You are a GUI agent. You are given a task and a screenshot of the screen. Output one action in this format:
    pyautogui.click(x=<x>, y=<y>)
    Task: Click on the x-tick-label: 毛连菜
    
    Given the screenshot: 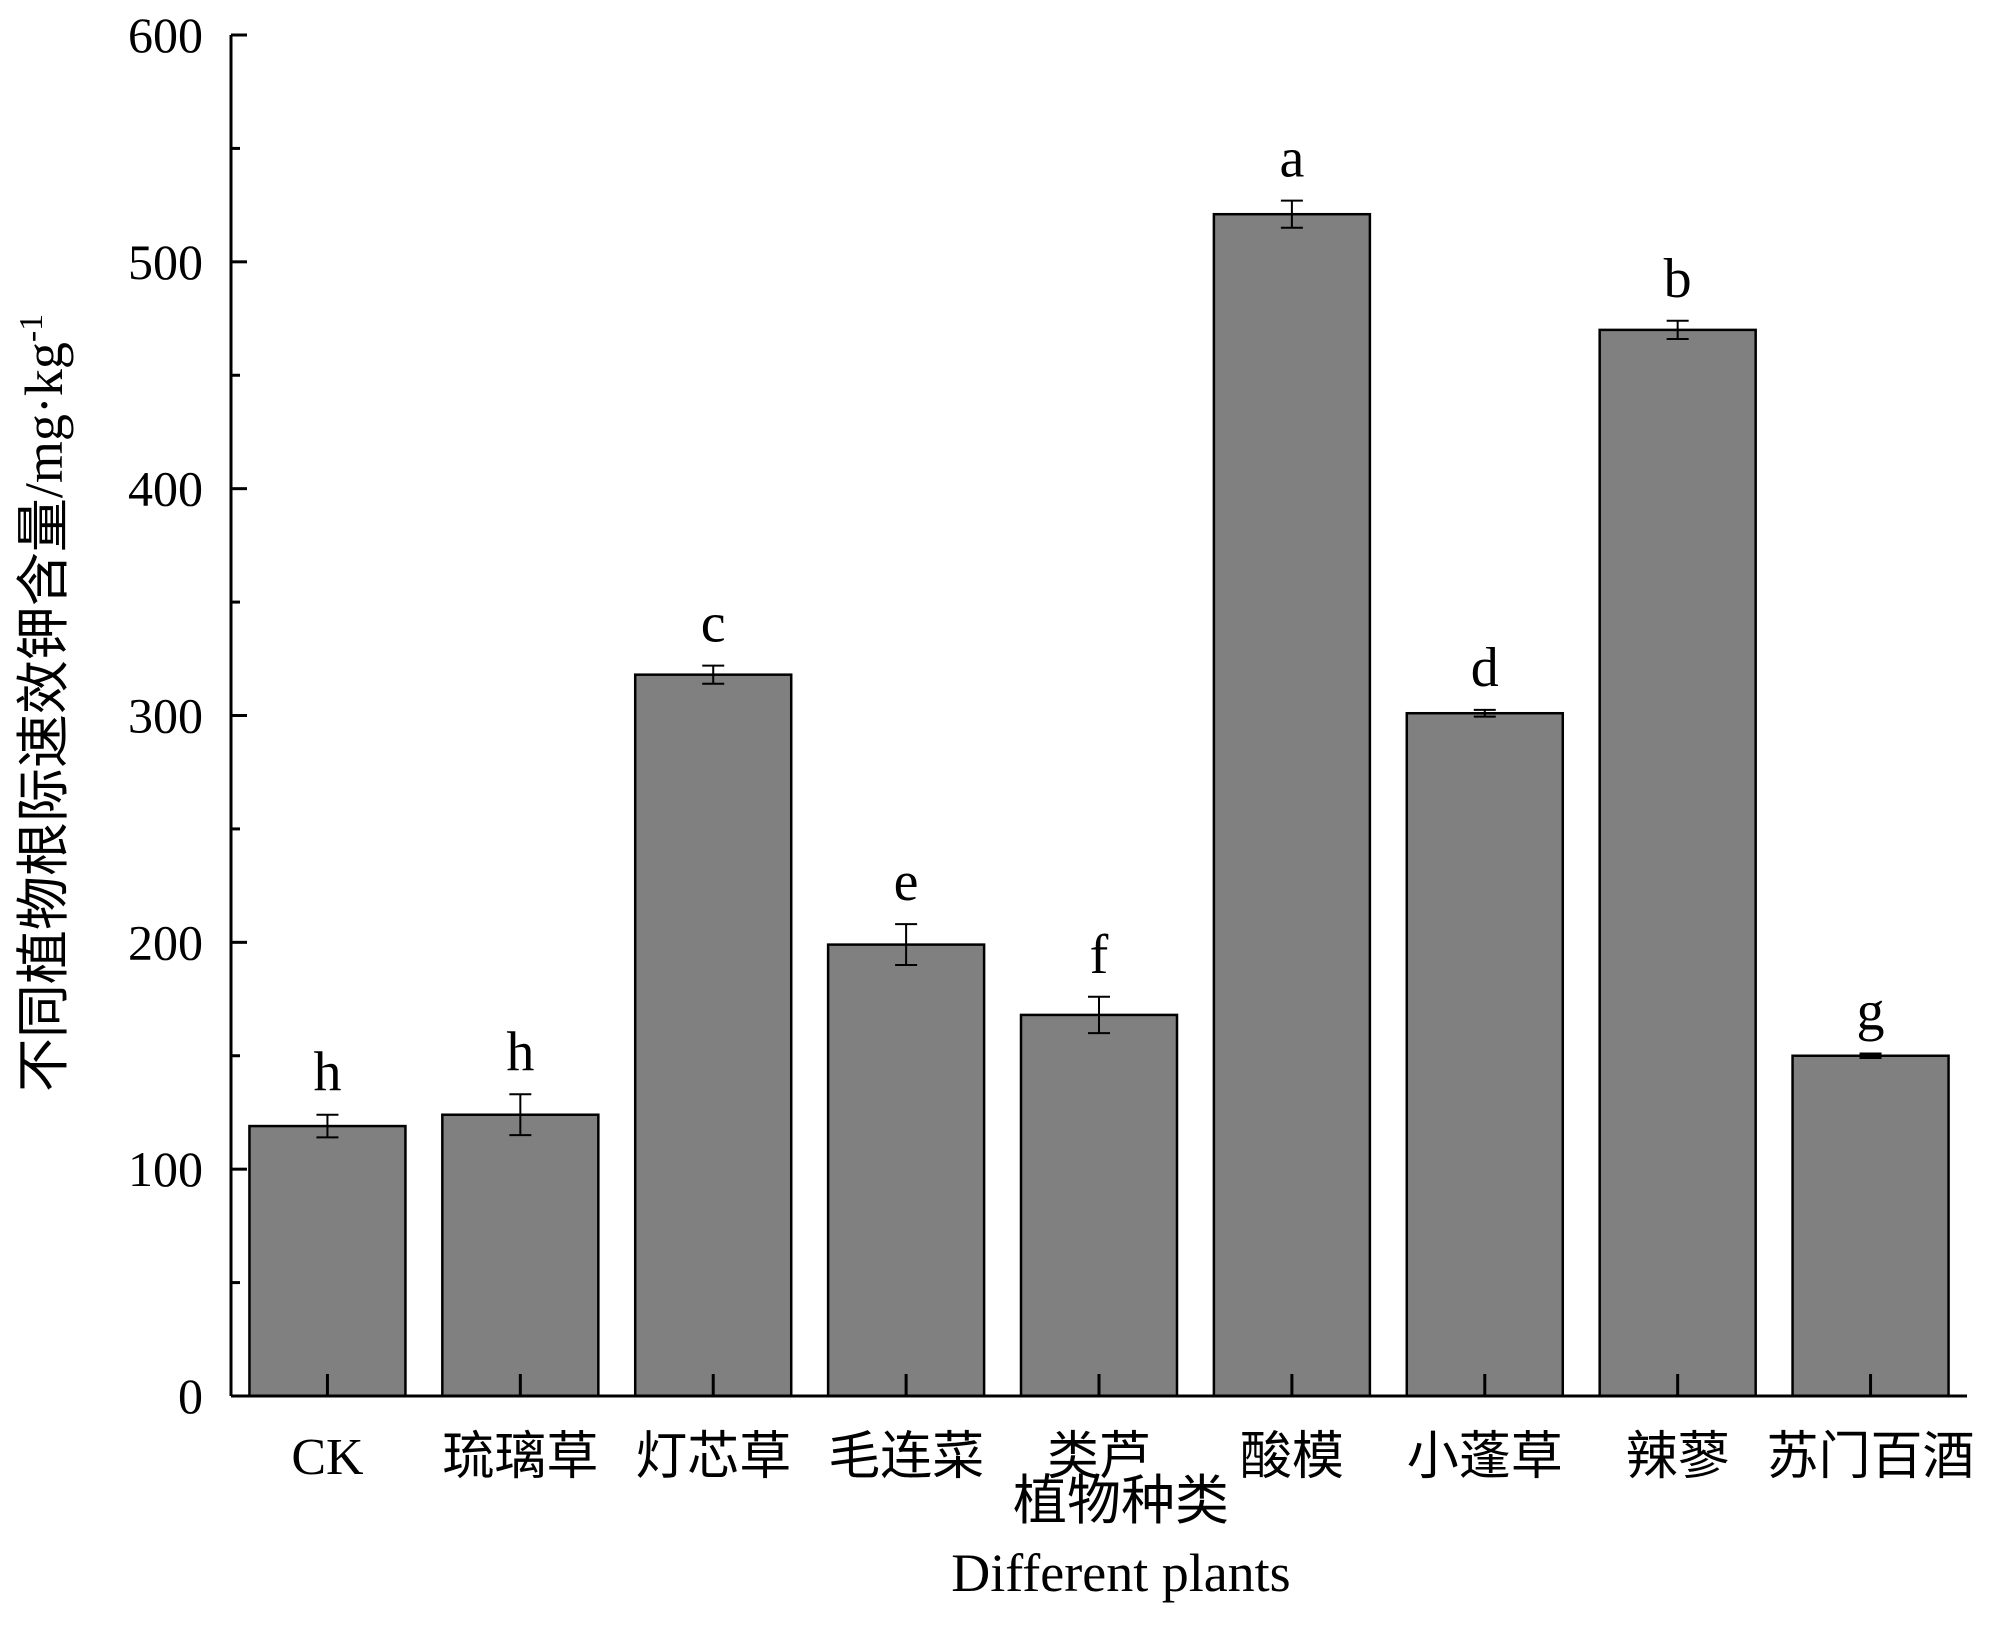 What is the action you would take?
    pyautogui.click(x=906, y=1457)
    